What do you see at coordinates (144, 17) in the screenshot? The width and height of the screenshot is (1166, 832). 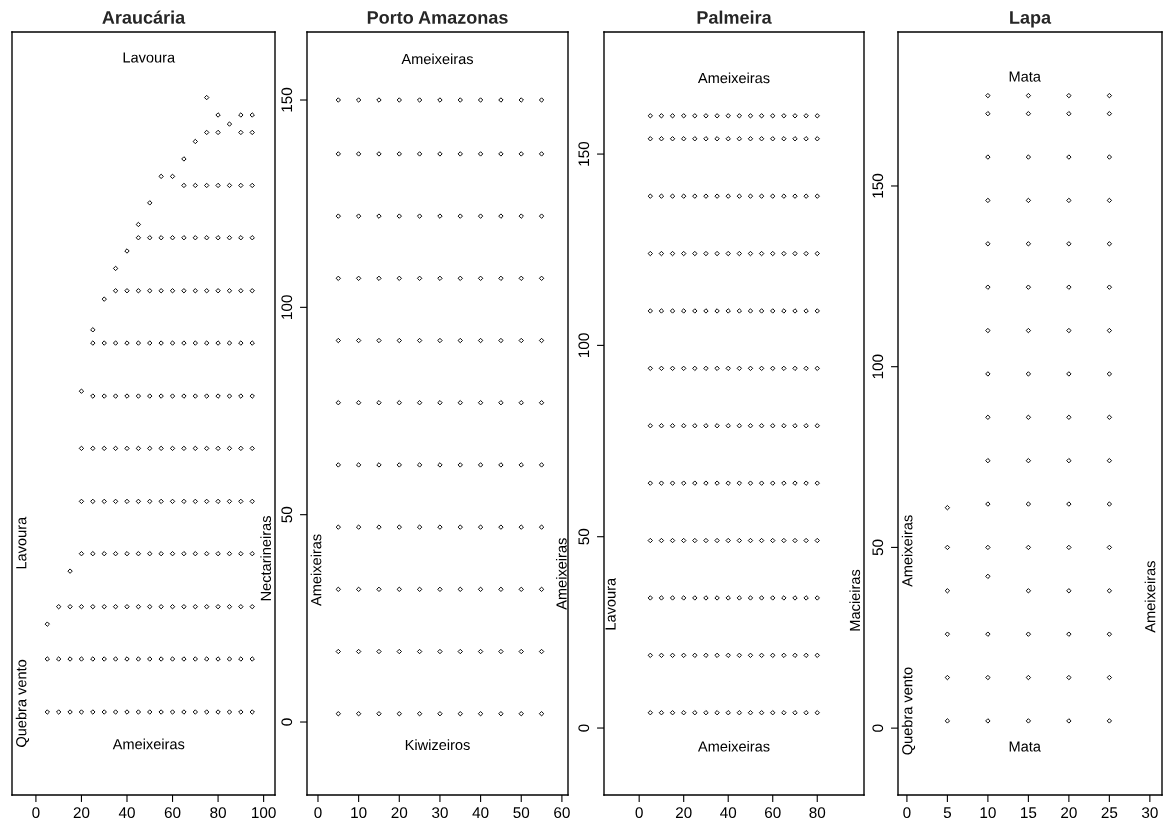 I see `chart-title: Araucária` at bounding box center [144, 17].